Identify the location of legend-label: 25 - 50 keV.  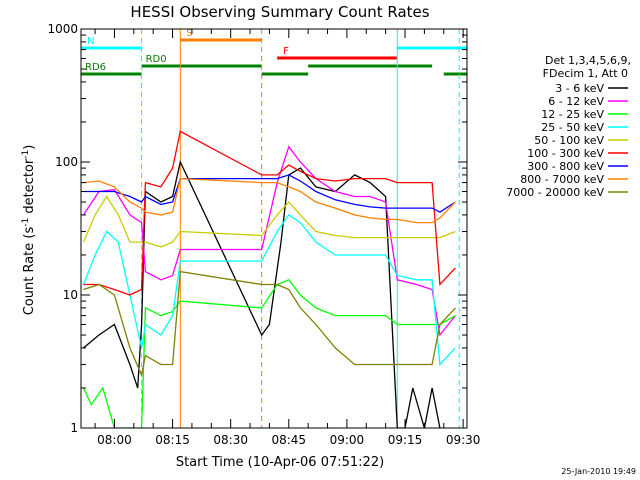
(572, 127).